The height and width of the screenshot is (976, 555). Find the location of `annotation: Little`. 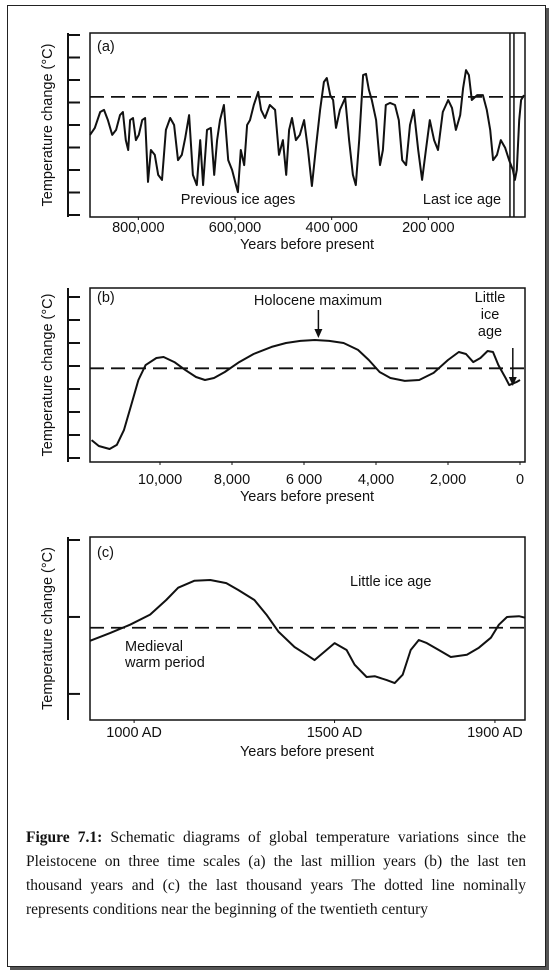

annotation: Little is located at coordinates (490, 298).